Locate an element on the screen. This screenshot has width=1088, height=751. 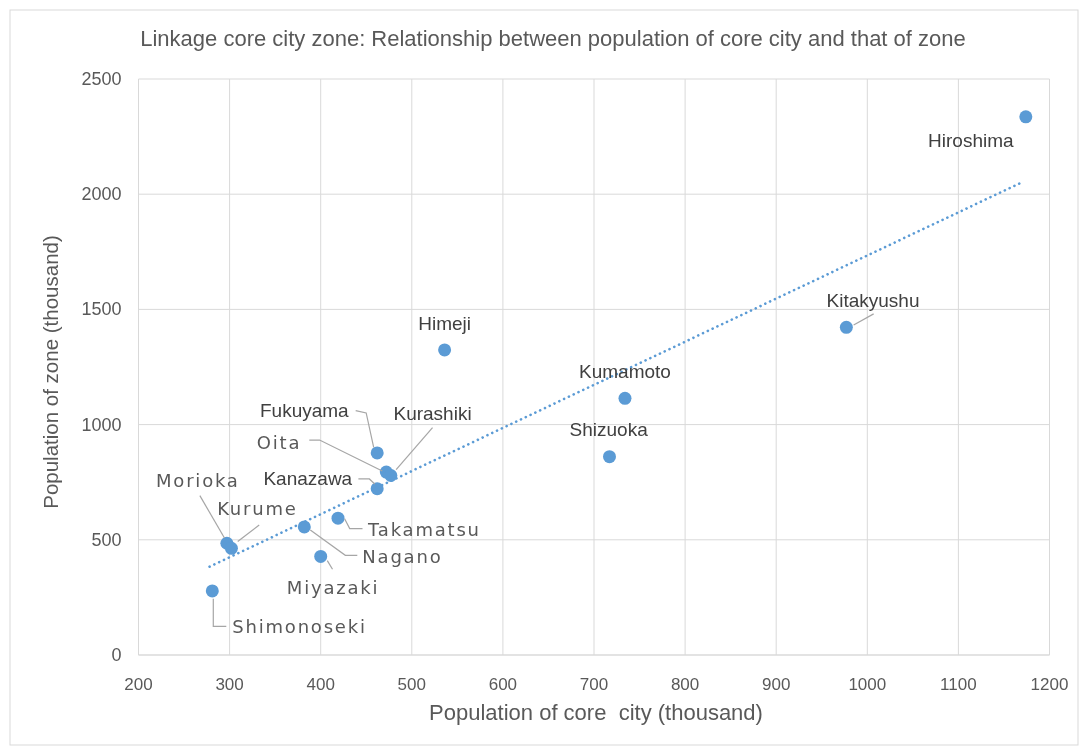
y-tick-label: 2000 is located at coordinates (101, 194).